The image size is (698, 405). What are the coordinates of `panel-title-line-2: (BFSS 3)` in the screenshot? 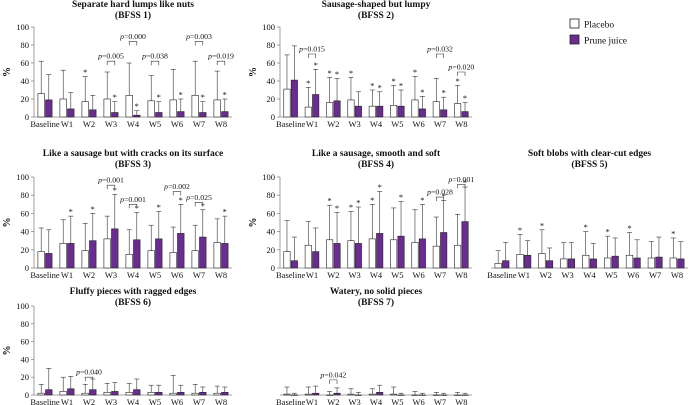 It's located at (133, 164).